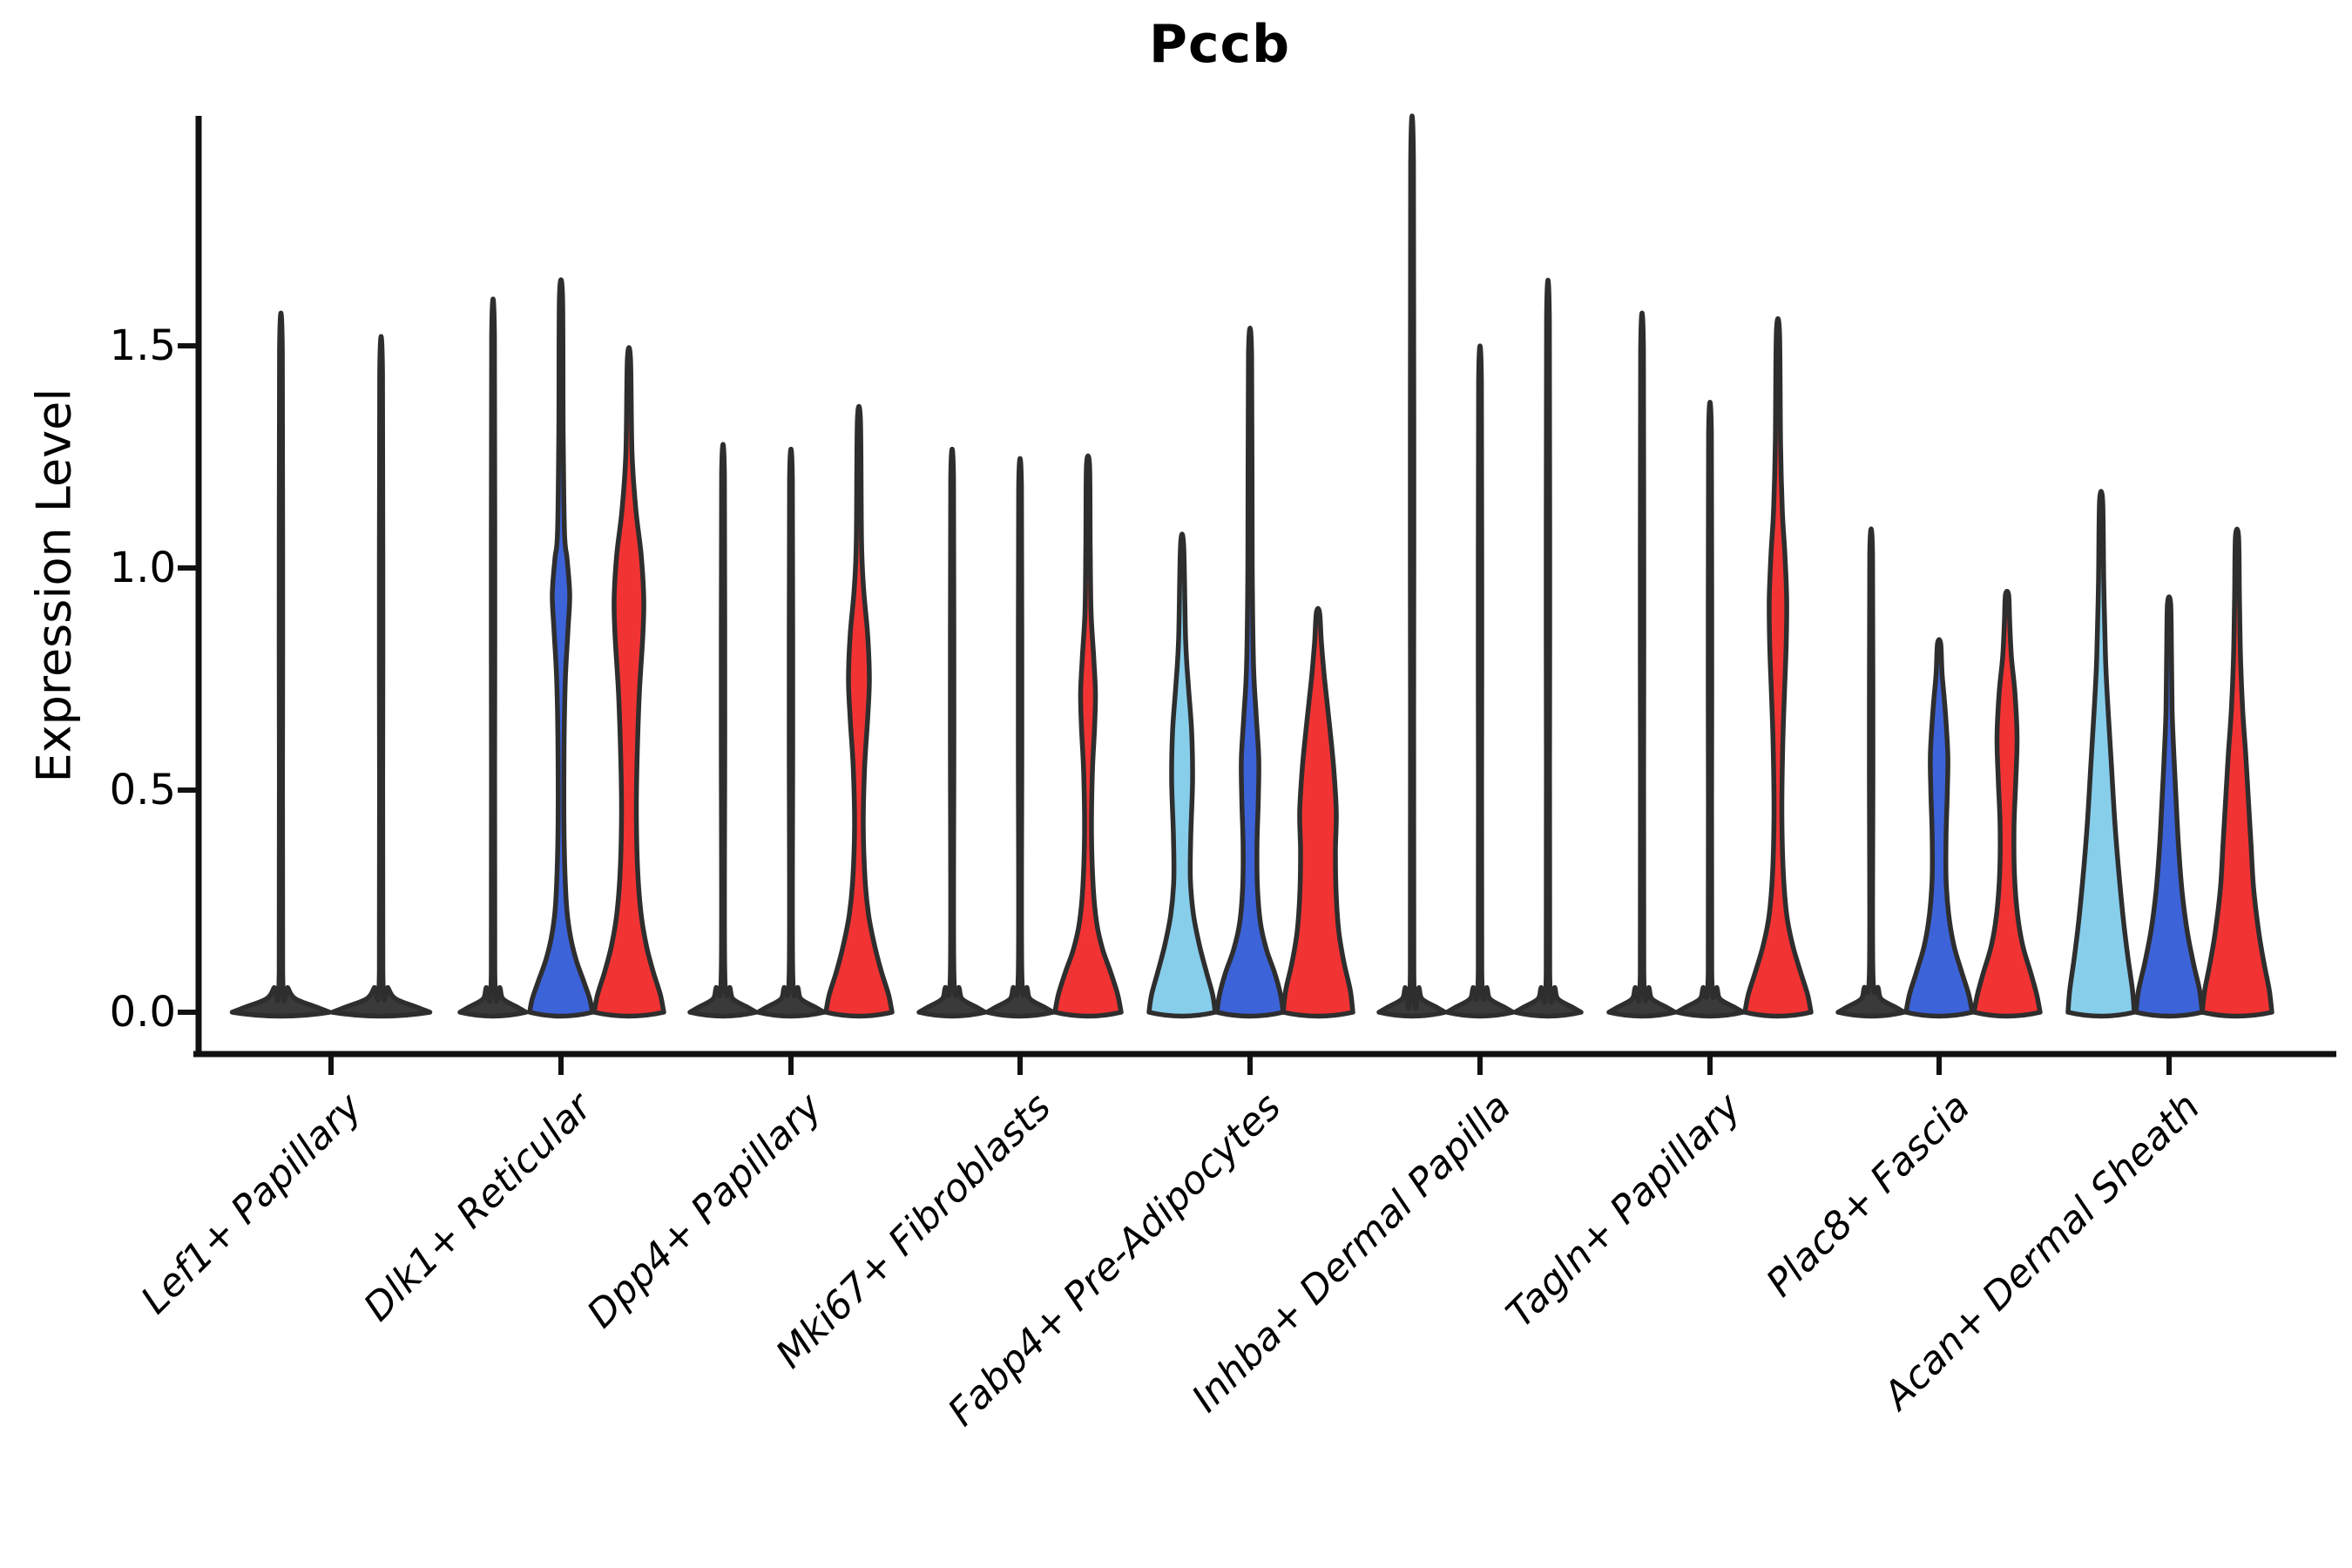 The image size is (2352, 1568). Describe the element at coordinates (142, 790) in the screenshot. I see `y-tick-label: 0.5` at that location.